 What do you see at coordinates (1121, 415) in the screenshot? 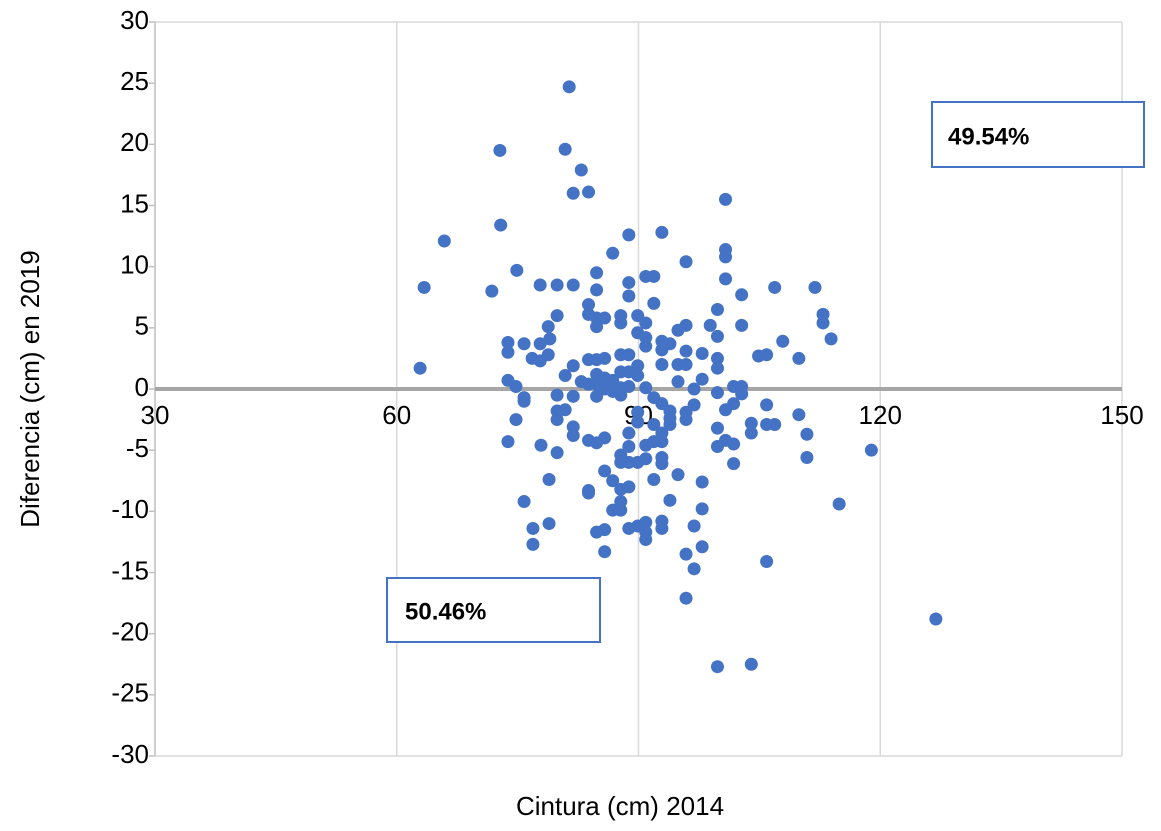
I see `x-tick-label: 150` at bounding box center [1121, 415].